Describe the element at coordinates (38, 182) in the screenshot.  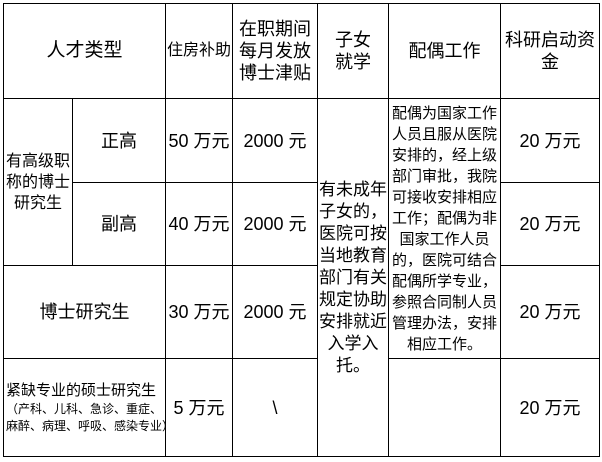
I see `cell-senior-phd-label: 有高级职称的博士研究生` at that location.